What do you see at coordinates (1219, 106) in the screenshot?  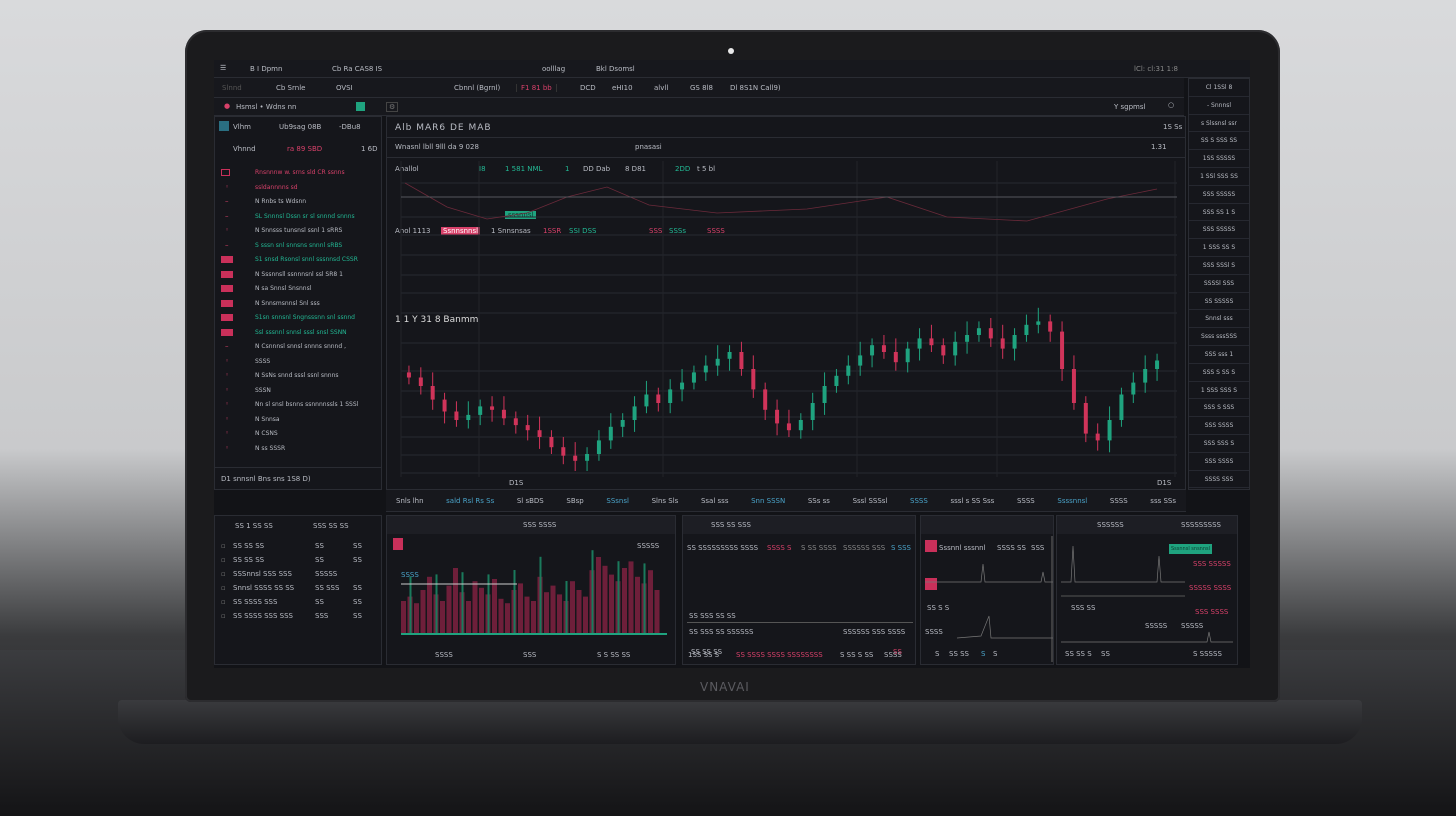 I see `order-book-row: - Snnnsl` at bounding box center [1219, 106].